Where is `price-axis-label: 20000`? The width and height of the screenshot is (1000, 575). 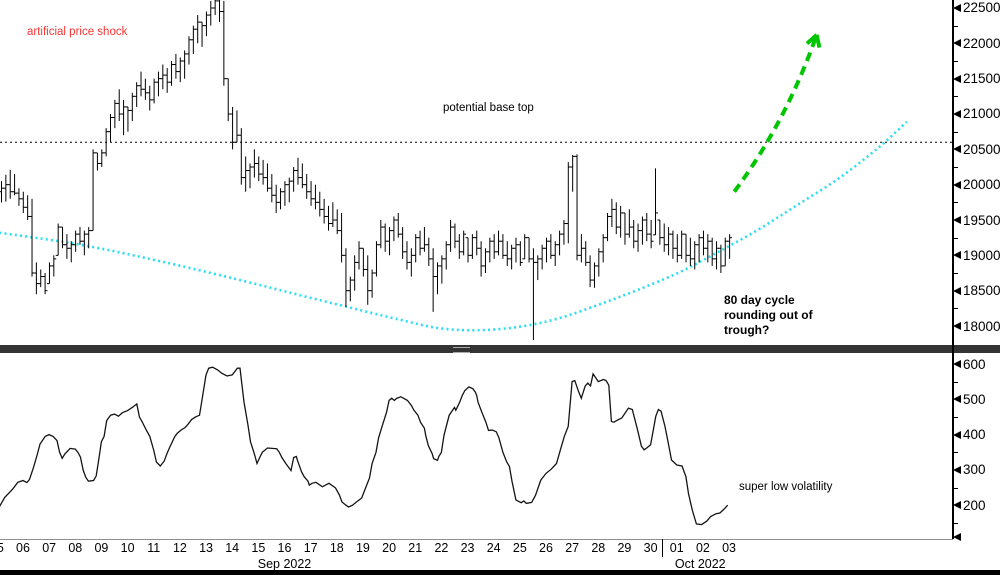 price-axis-label: 20000 is located at coordinates (981, 185).